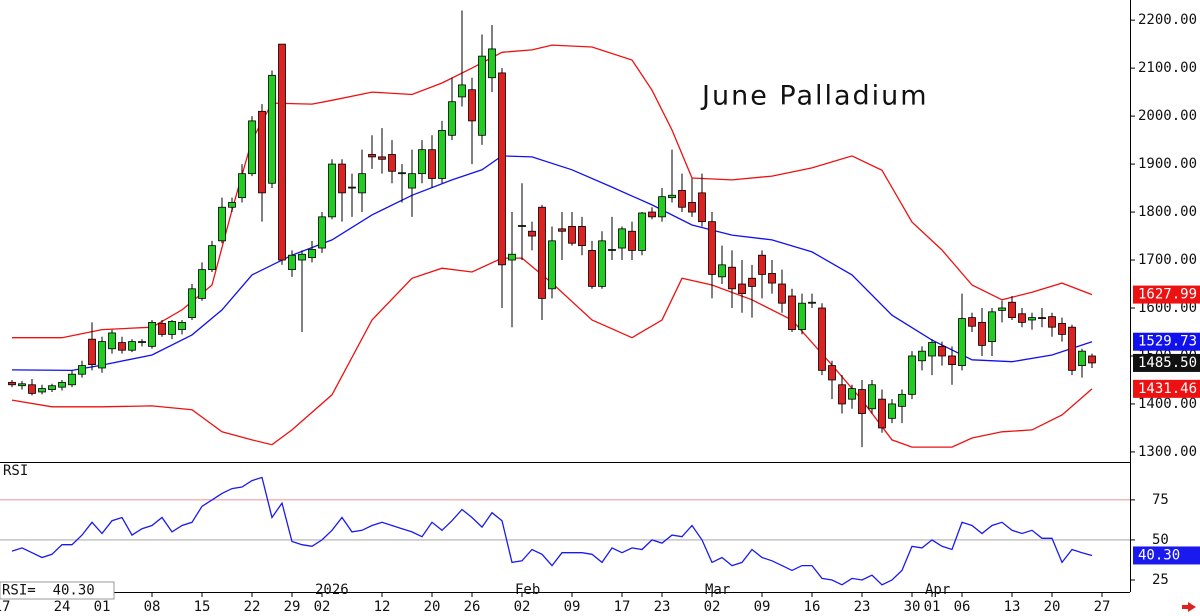 The width and height of the screenshot is (1200, 616). I want to click on y-tick-label: 1600.00, so click(1167, 308).